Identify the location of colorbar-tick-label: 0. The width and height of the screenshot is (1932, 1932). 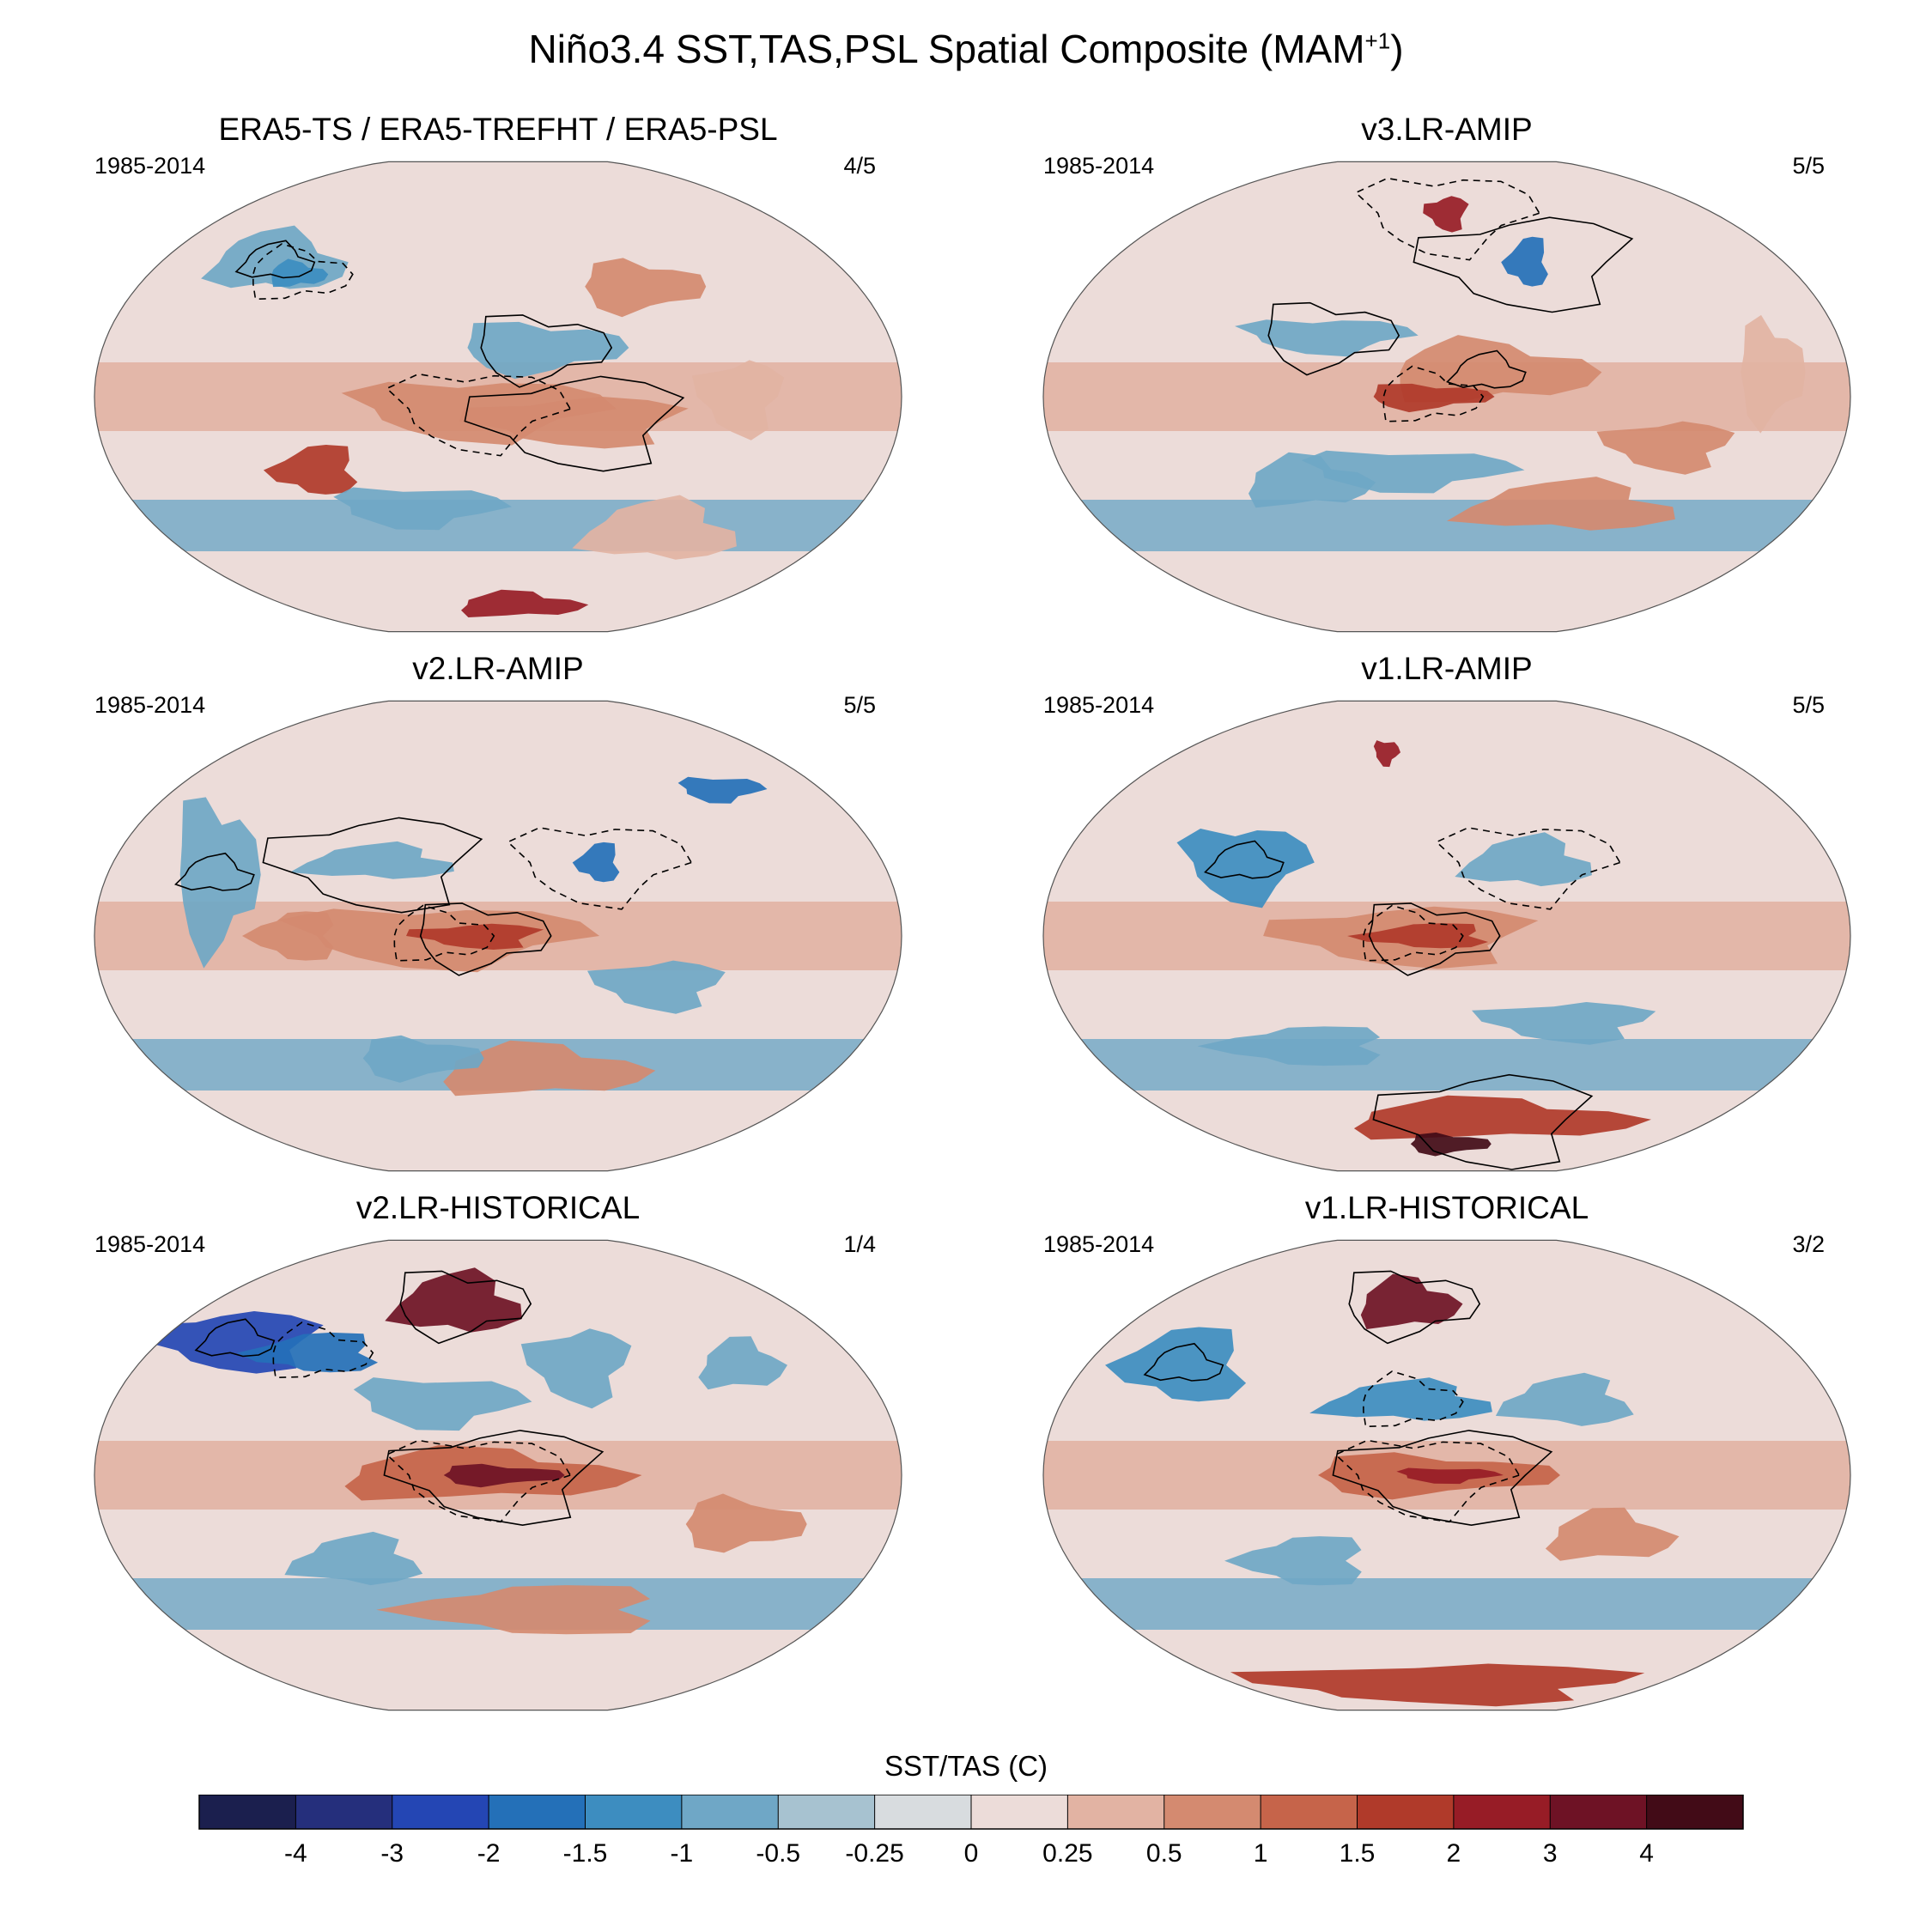
(972, 1851).